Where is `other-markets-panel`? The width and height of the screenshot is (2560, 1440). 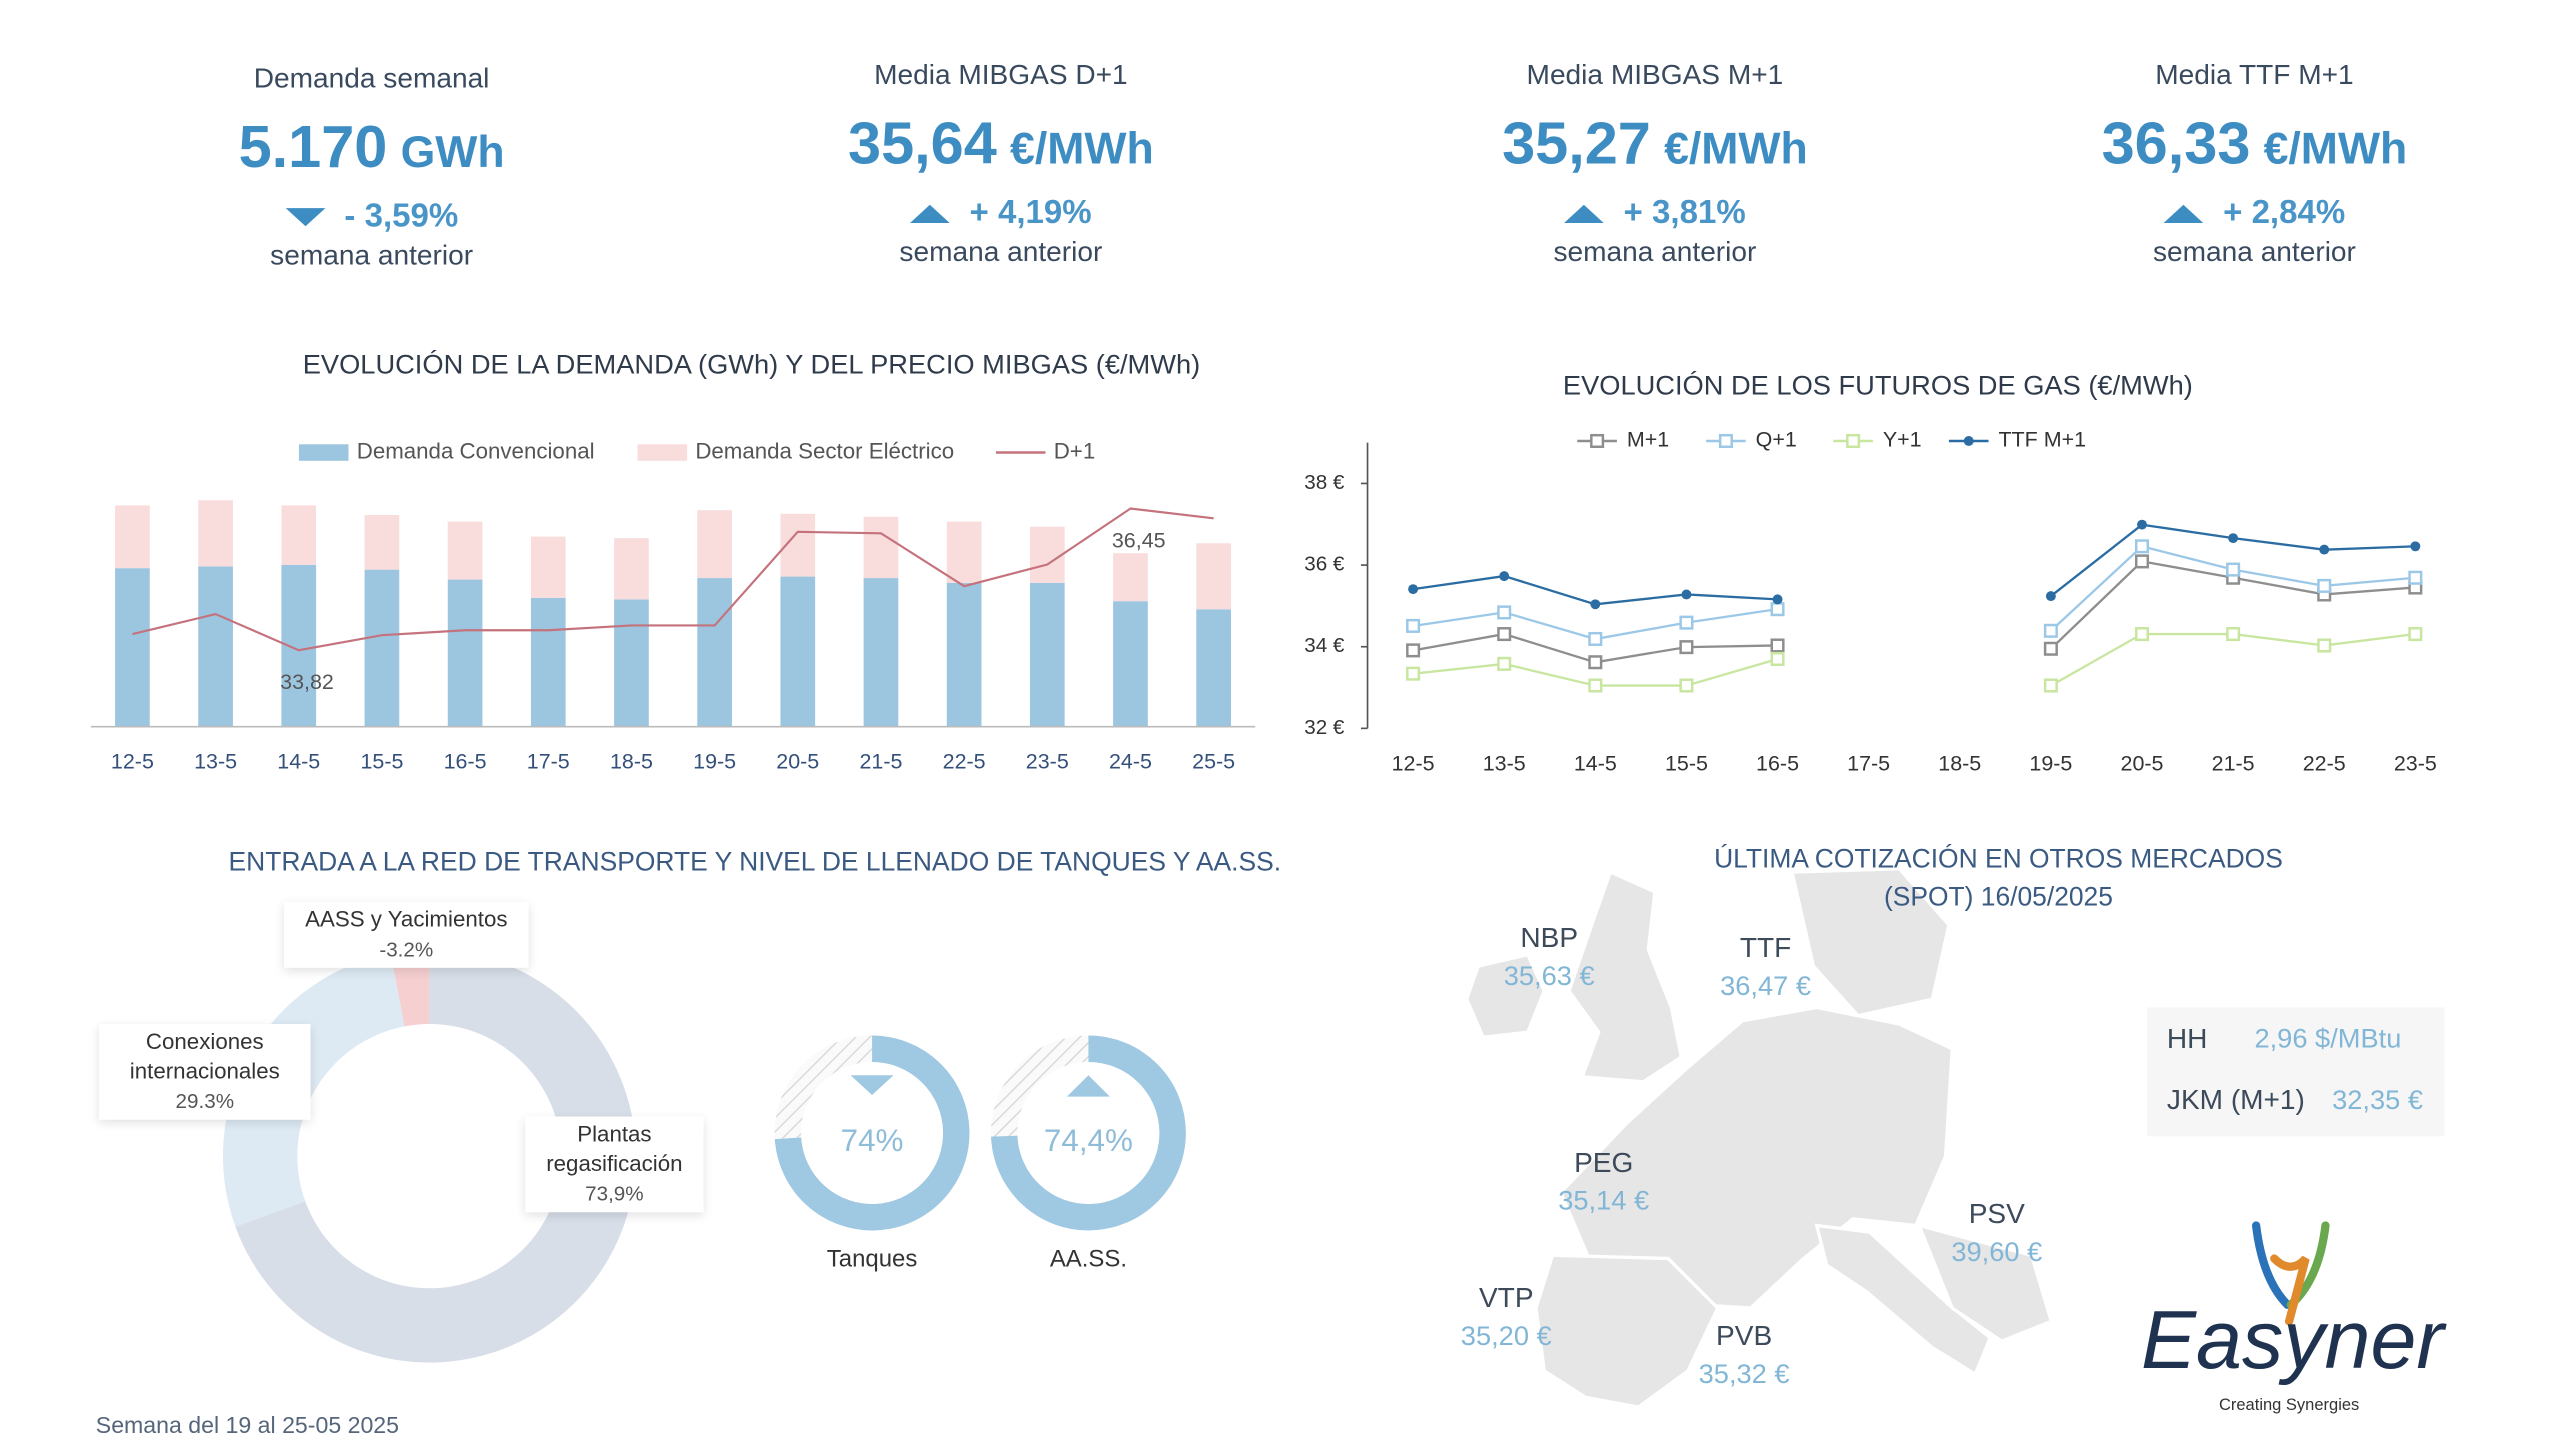
other-markets-panel is located at coordinates (2296, 1072).